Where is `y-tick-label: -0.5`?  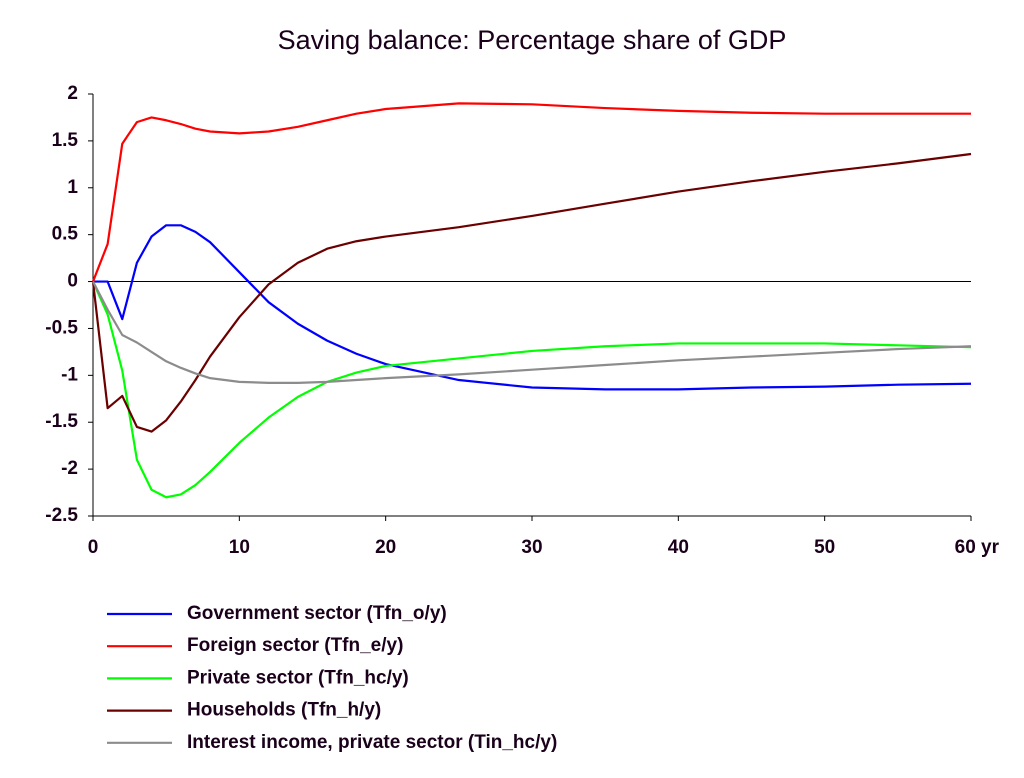
y-tick-label: -0.5 is located at coordinates (61, 327).